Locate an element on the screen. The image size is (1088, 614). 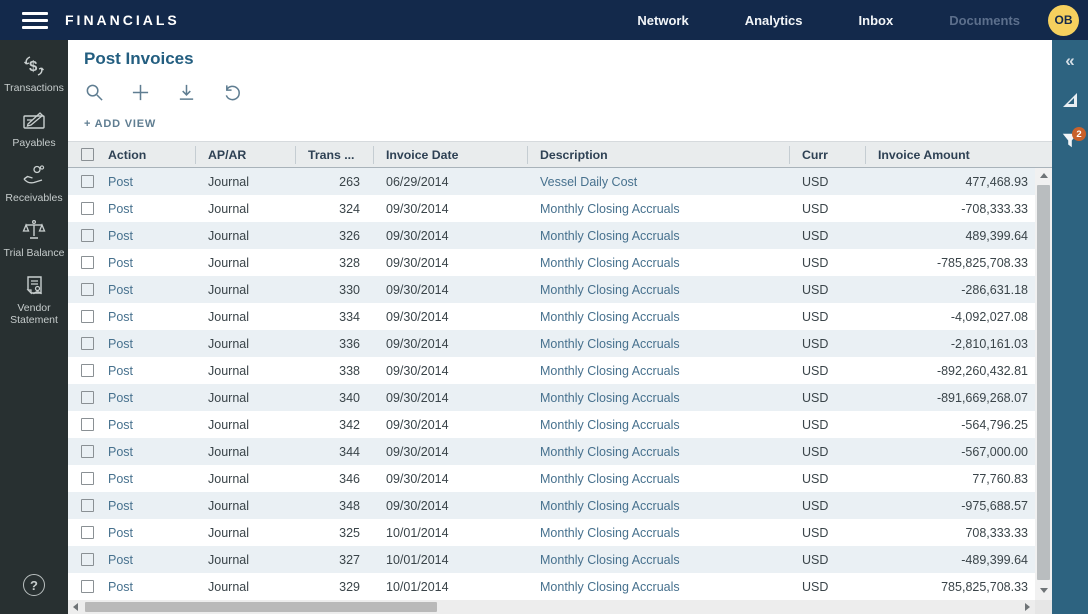
nav-item-analytics: Analytics is located at coordinates (773, 20).